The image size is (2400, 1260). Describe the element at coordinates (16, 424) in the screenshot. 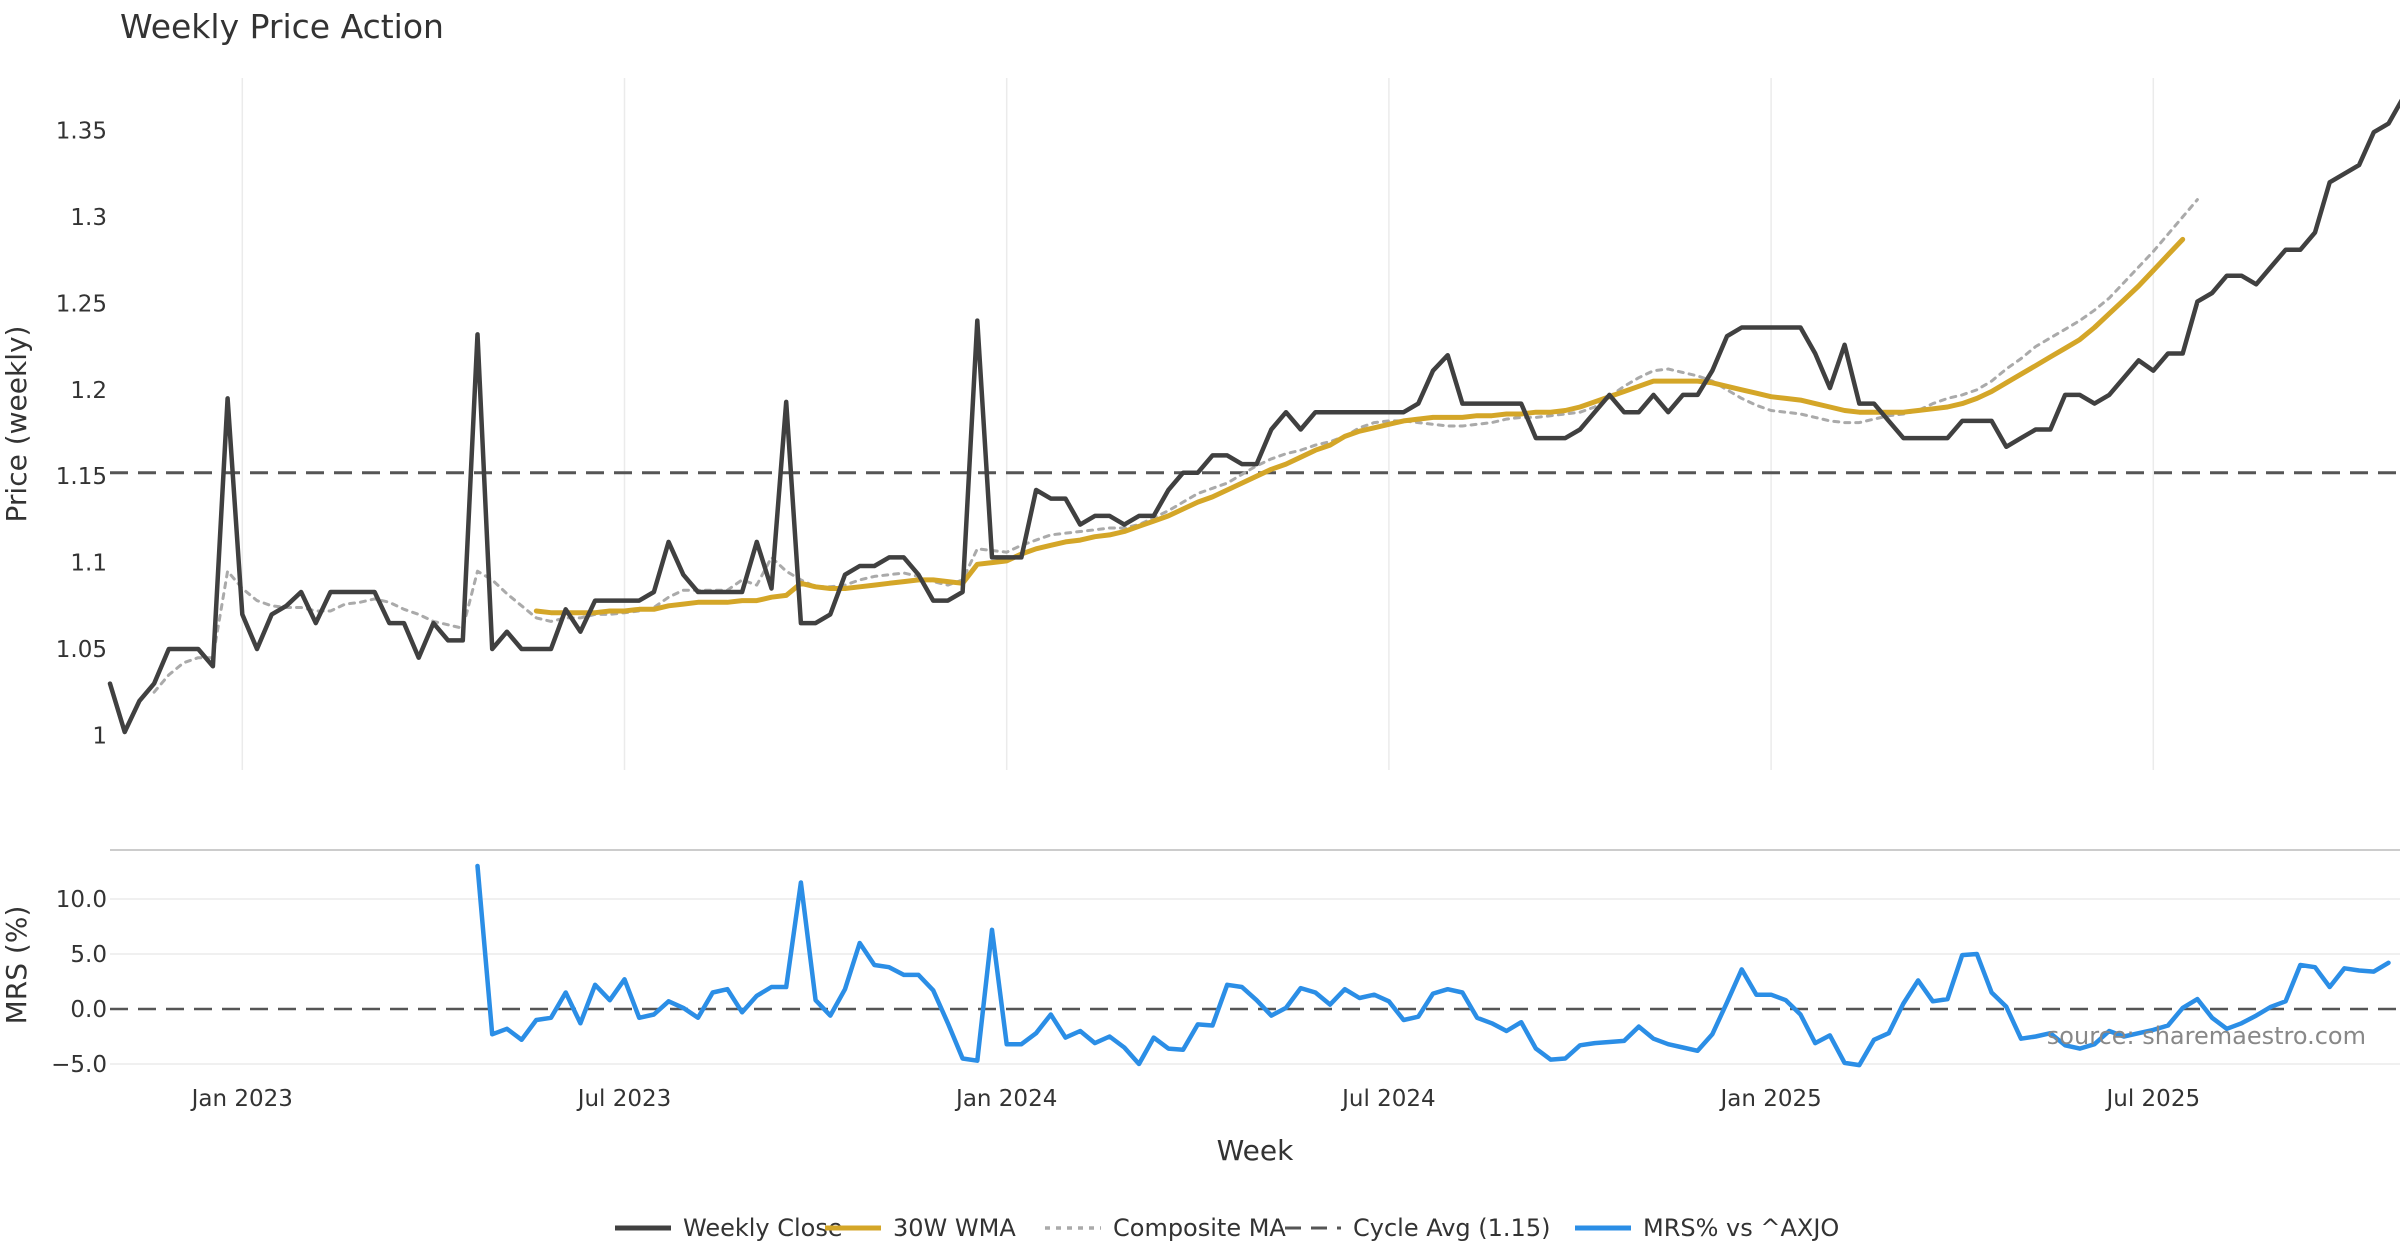

I see `price-y-axis-label: Price (weekly)` at that location.